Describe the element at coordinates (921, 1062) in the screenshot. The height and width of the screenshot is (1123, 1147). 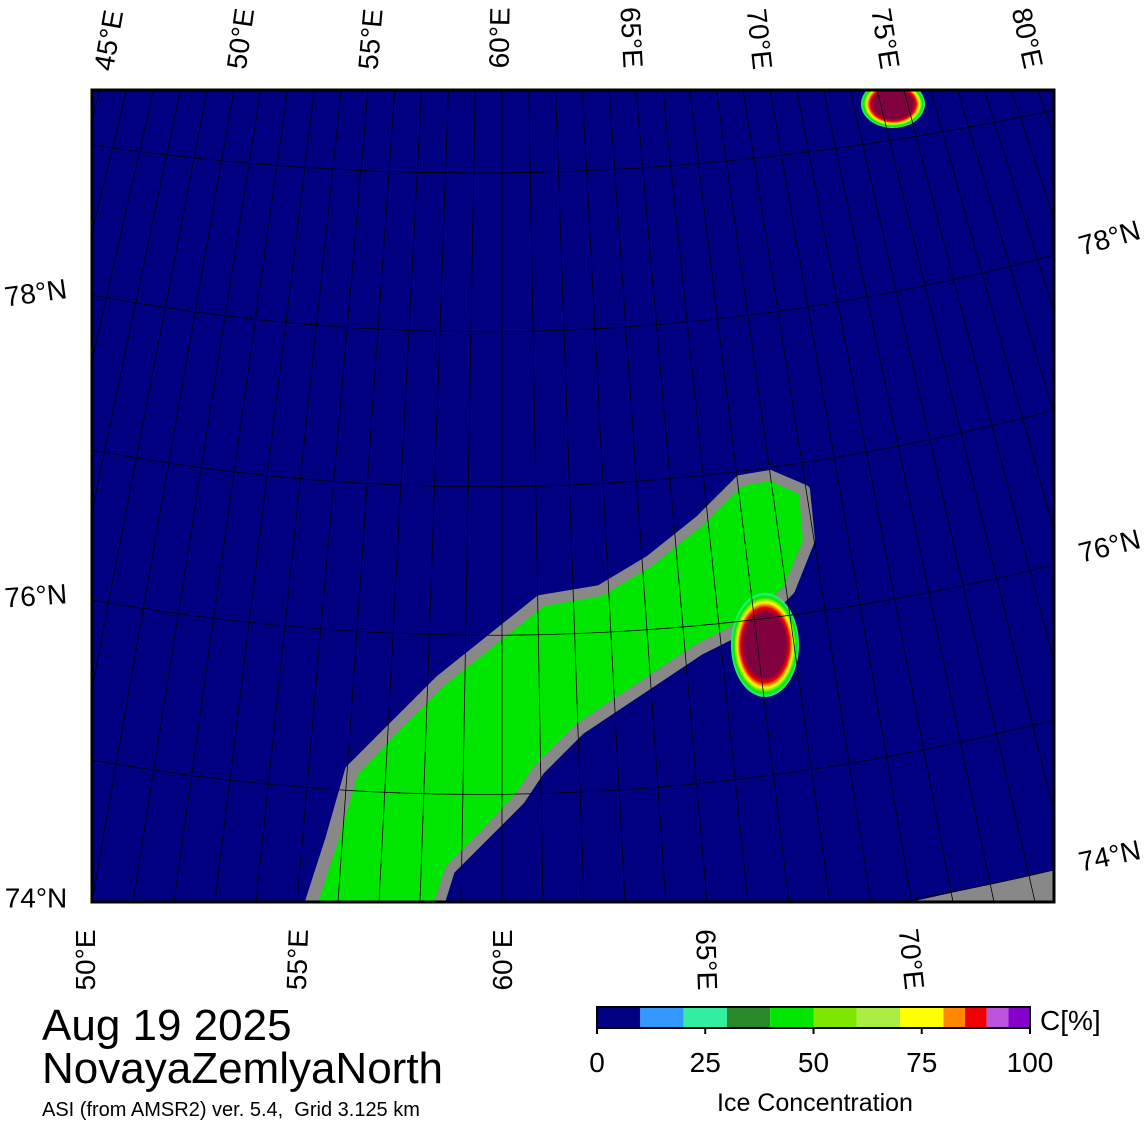
I see `colorbar-tick-label: 75` at that location.